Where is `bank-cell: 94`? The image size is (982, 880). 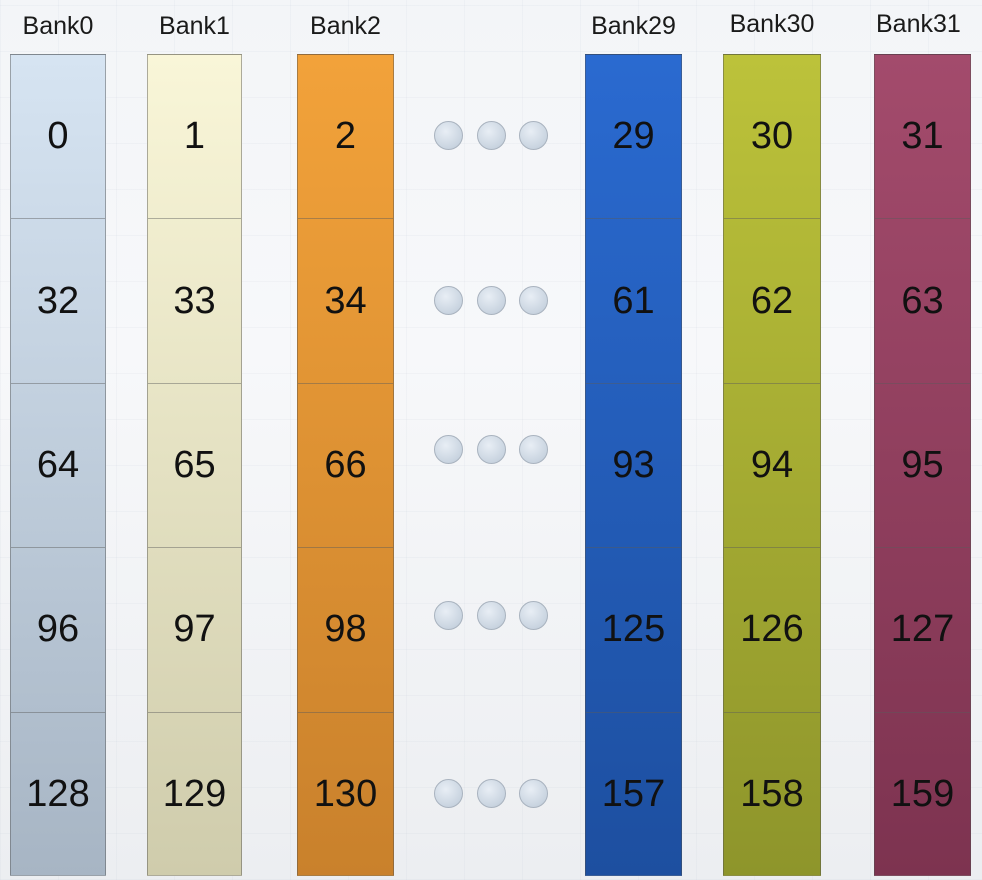
bank-cell: 94 is located at coordinates (772, 466).